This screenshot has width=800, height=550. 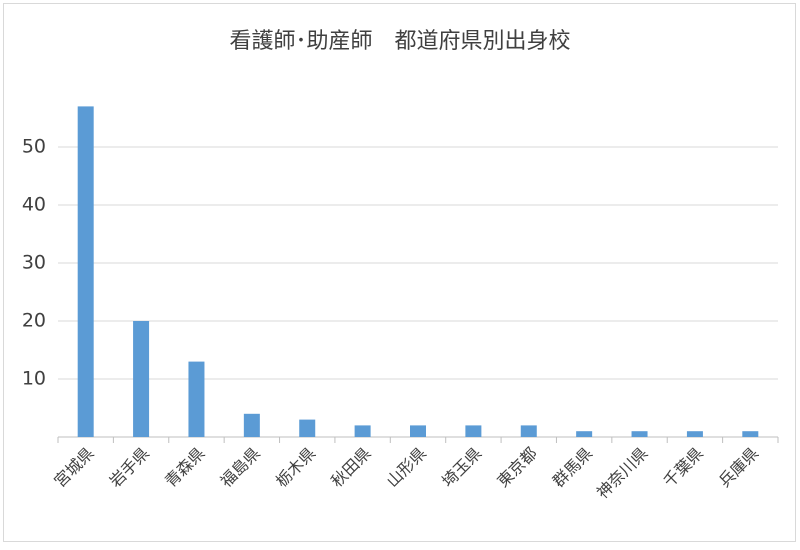 I want to click on chart-title: 看護師･助産師 都道府県別出身校, so click(x=399, y=41).